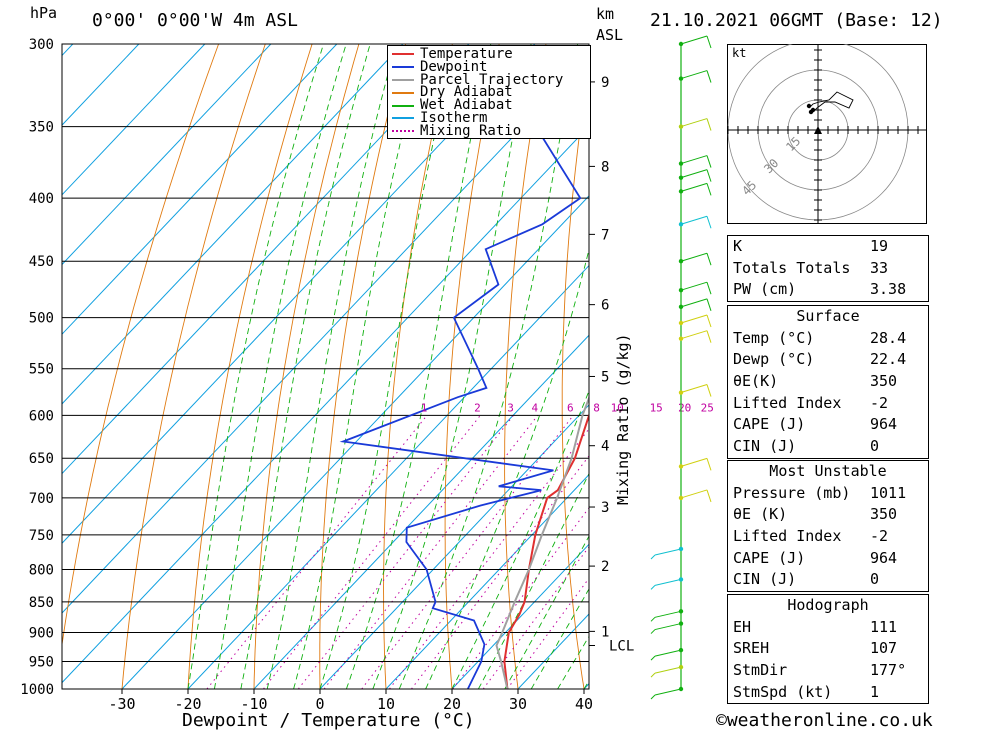  I want to click on pressure-tick-label: 300, so click(41, 45).